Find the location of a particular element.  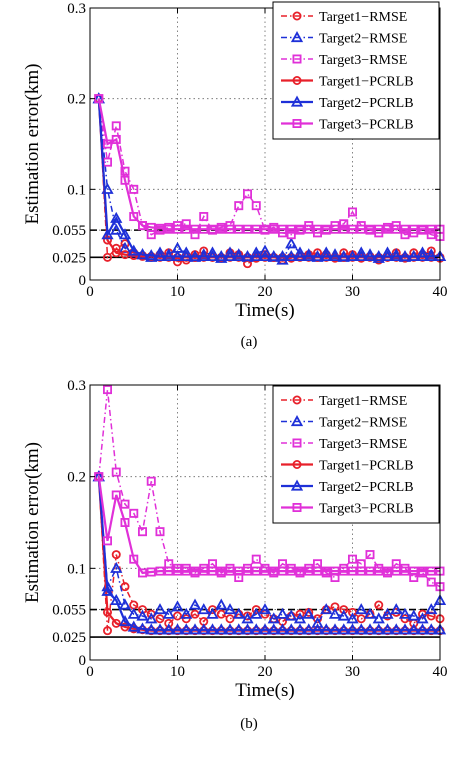

legend-entry: Target3−RMSE is located at coordinates (363, 444).